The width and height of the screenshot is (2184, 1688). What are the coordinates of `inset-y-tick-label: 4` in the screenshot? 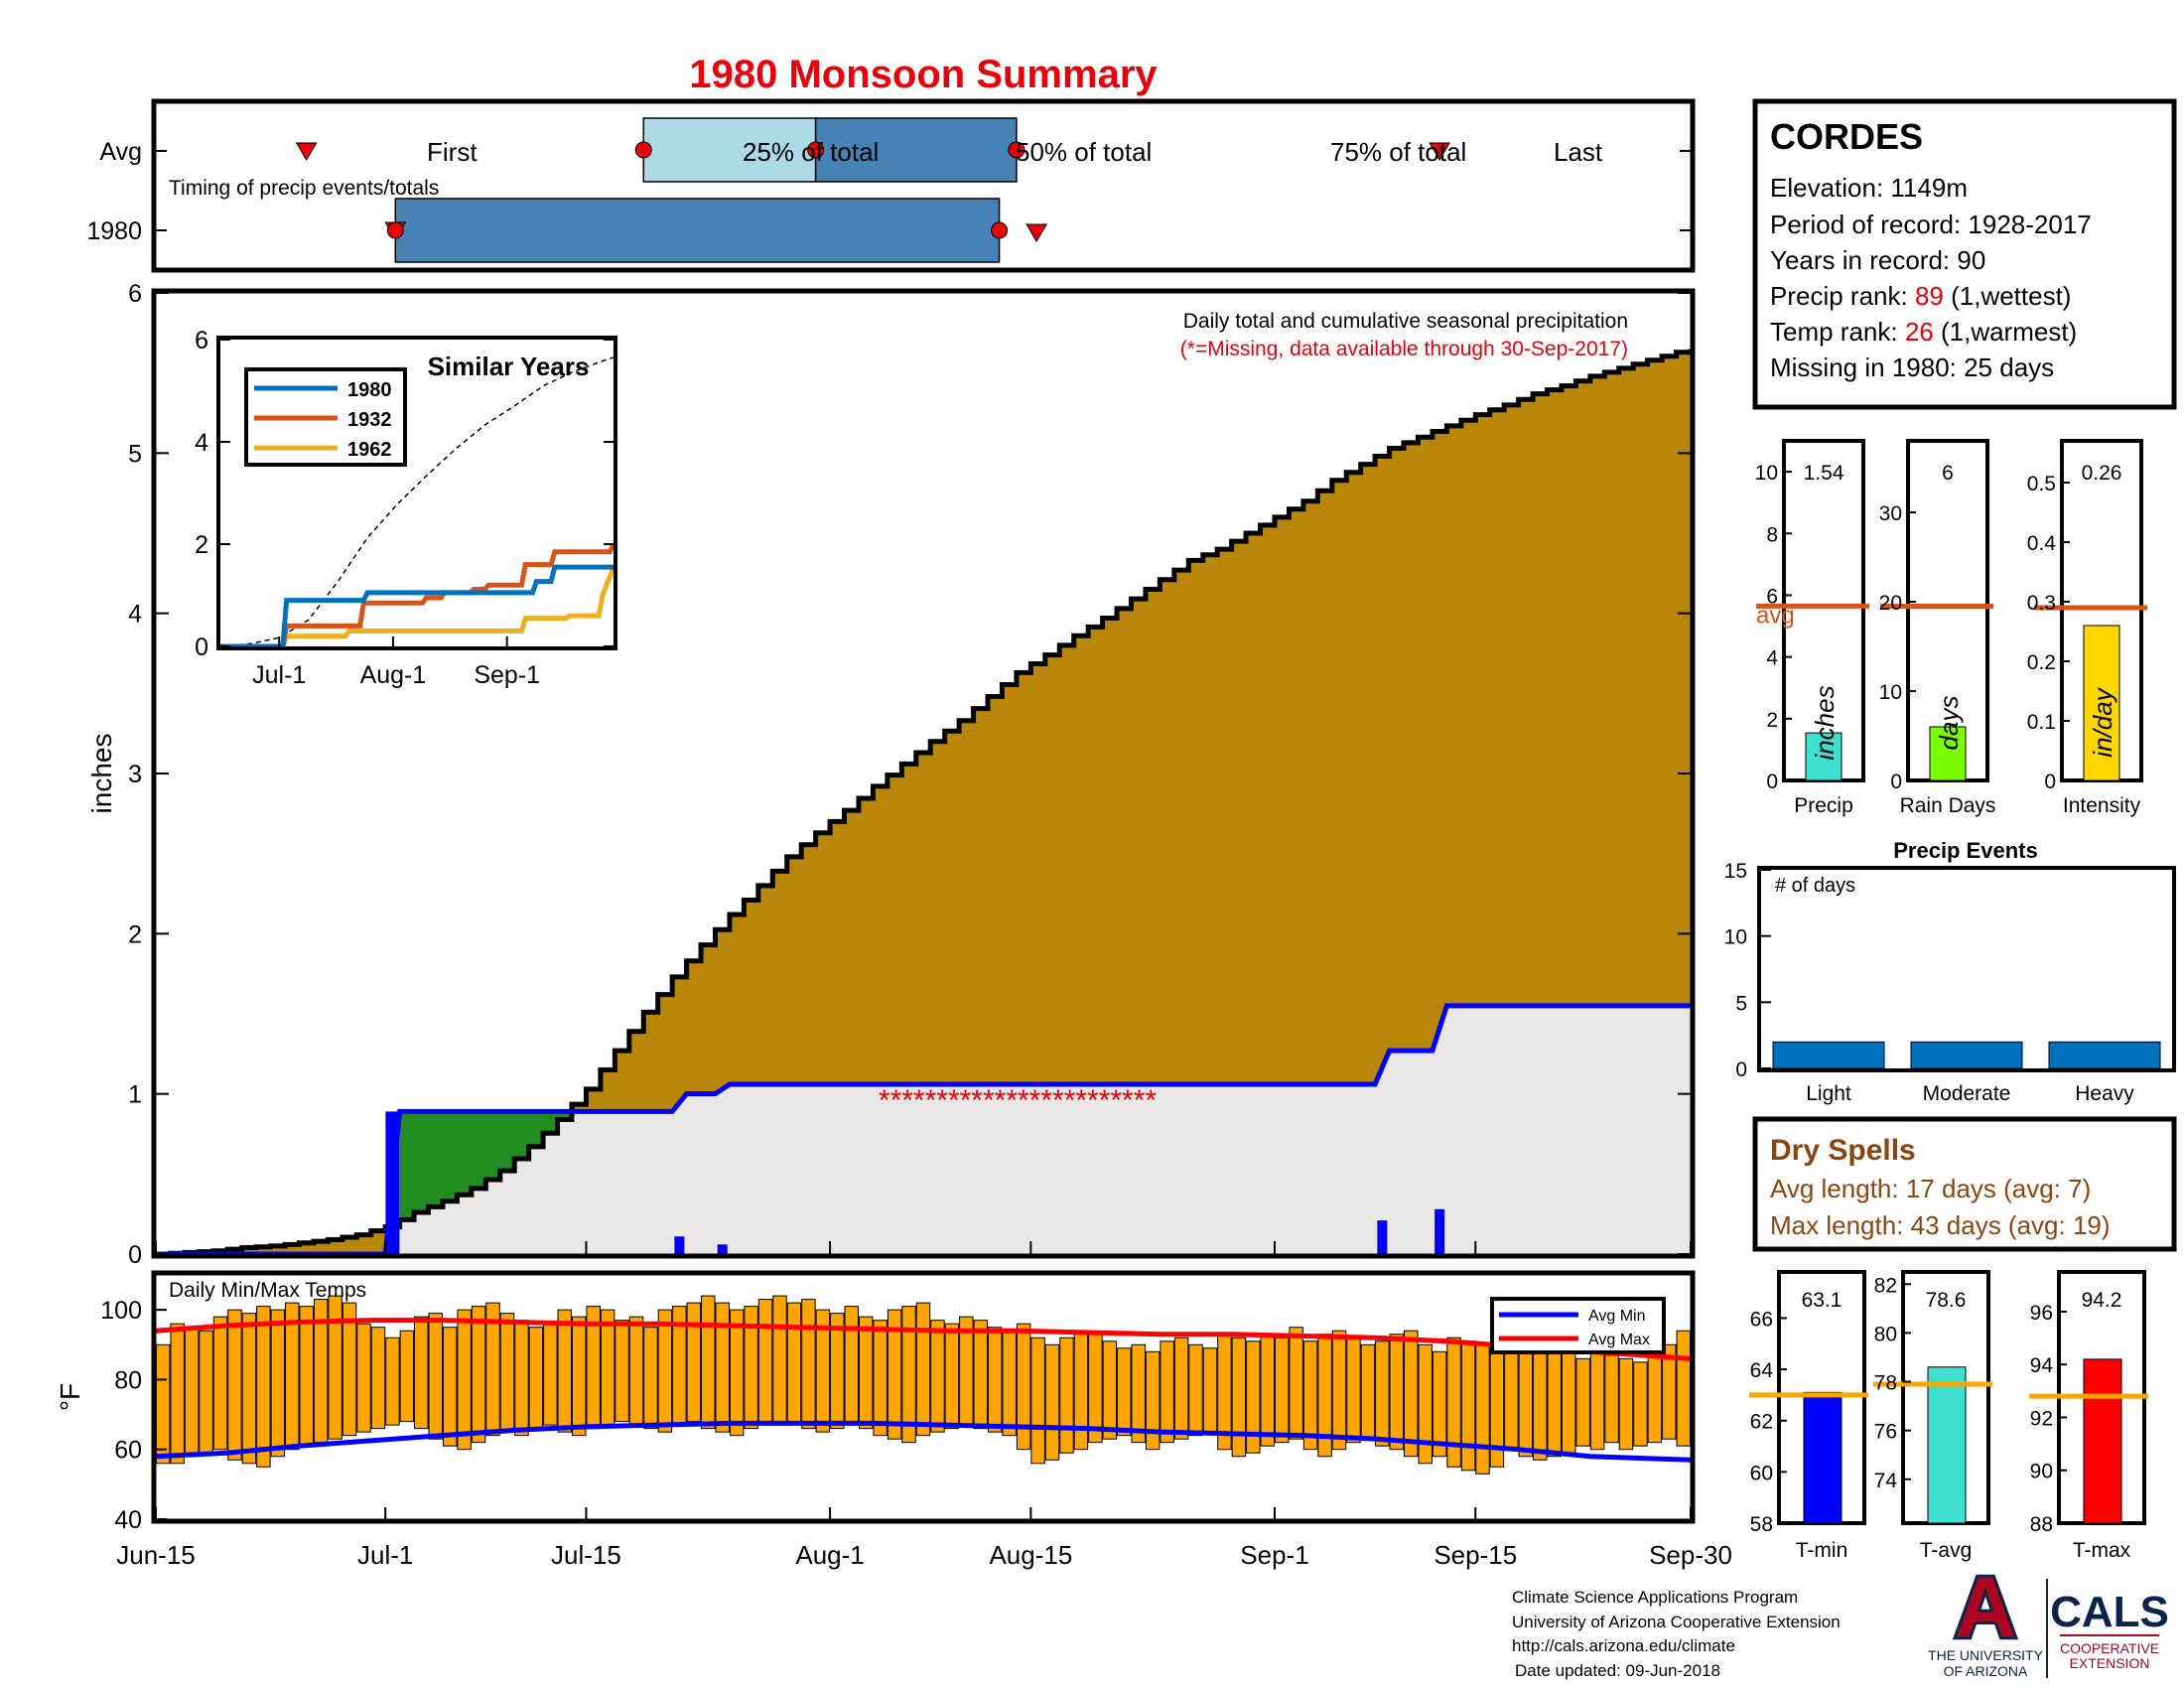 It's located at (201, 443).